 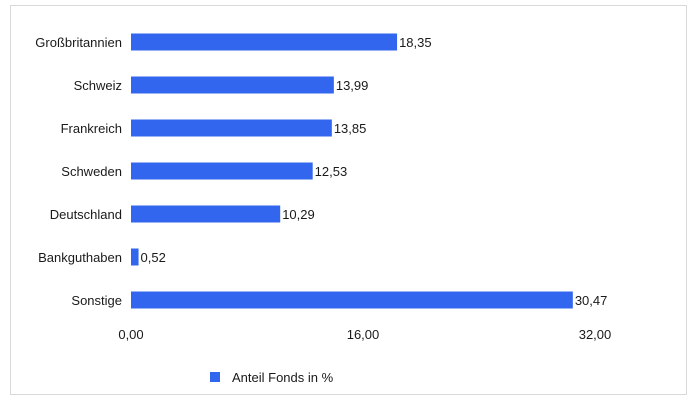 What do you see at coordinates (86, 214) in the screenshot?
I see `category-label: Deutschland` at bounding box center [86, 214].